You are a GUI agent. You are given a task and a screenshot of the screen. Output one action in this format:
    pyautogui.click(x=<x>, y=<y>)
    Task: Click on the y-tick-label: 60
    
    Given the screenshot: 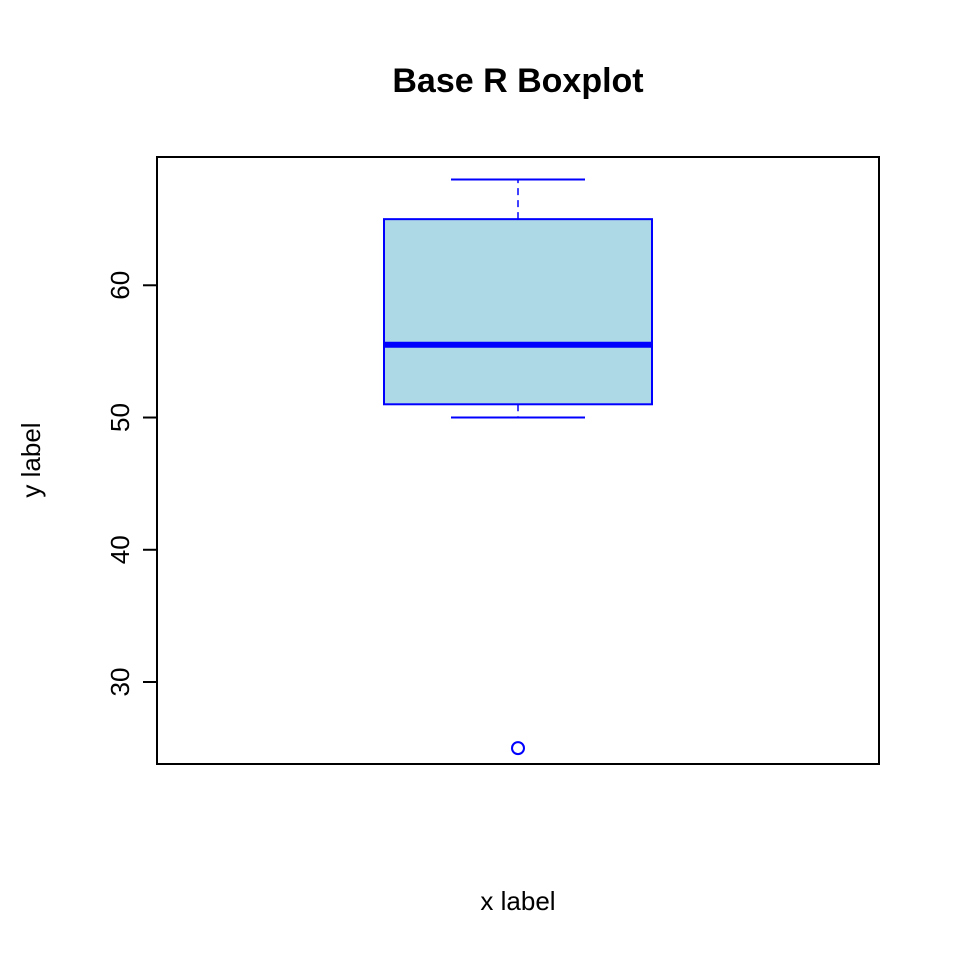 What is the action you would take?
    pyautogui.click(x=120, y=285)
    